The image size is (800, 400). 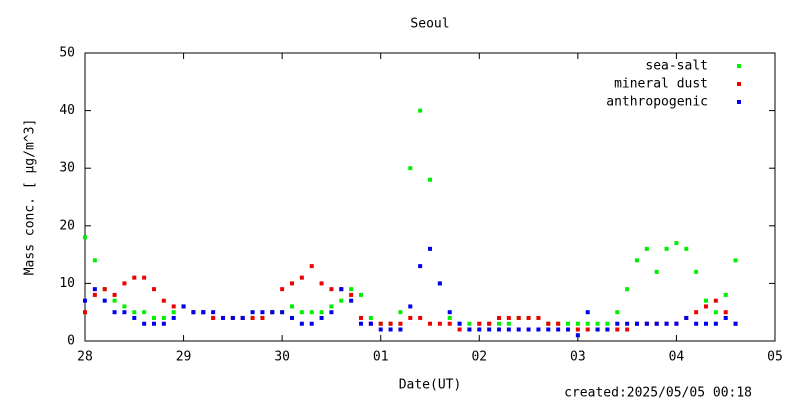 What do you see at coordinates (479, 357) in the screenshot?
I see `x-tick-label: 02` at bounding box center [479, 357].